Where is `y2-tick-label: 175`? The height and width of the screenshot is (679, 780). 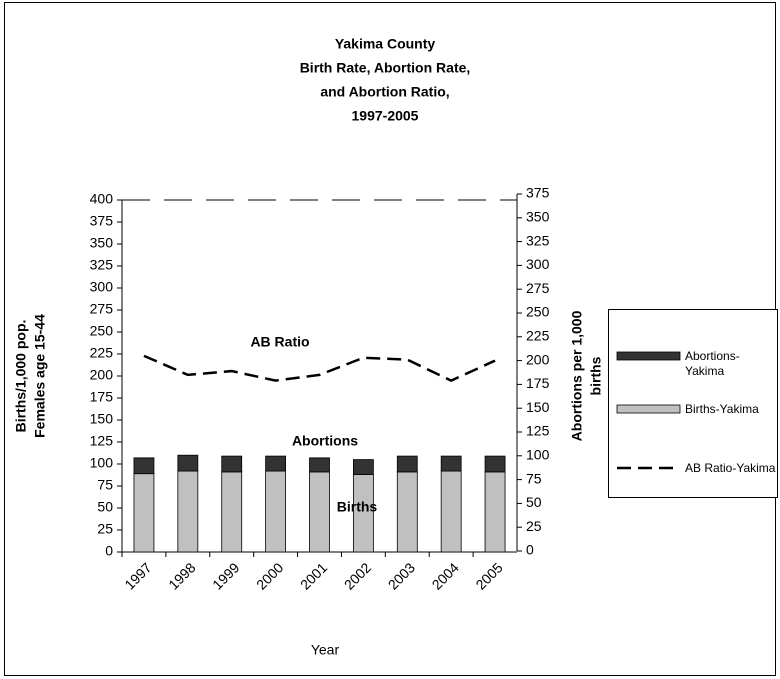 y2-tick-label: 175 is located at coordinates (538, 383).